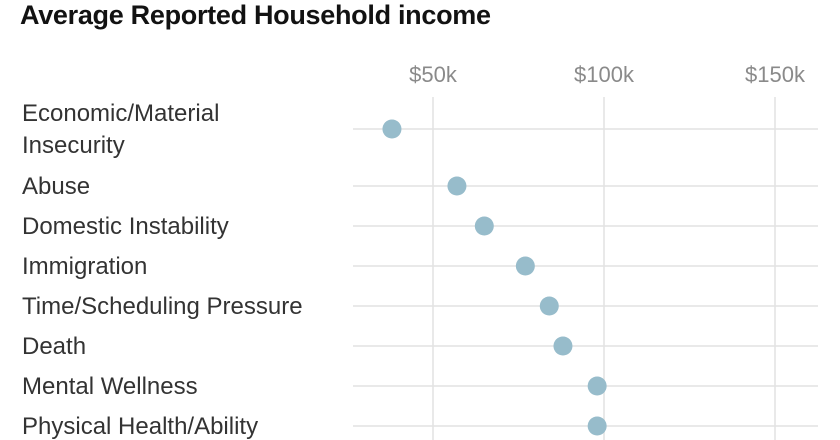 The width and height of the screenshot is (840, 440). What do you see at coordinates (120, 129) in the screenshot?
I see `category-label: Economic/Material Insecurity` at bounding box center [120, 129].